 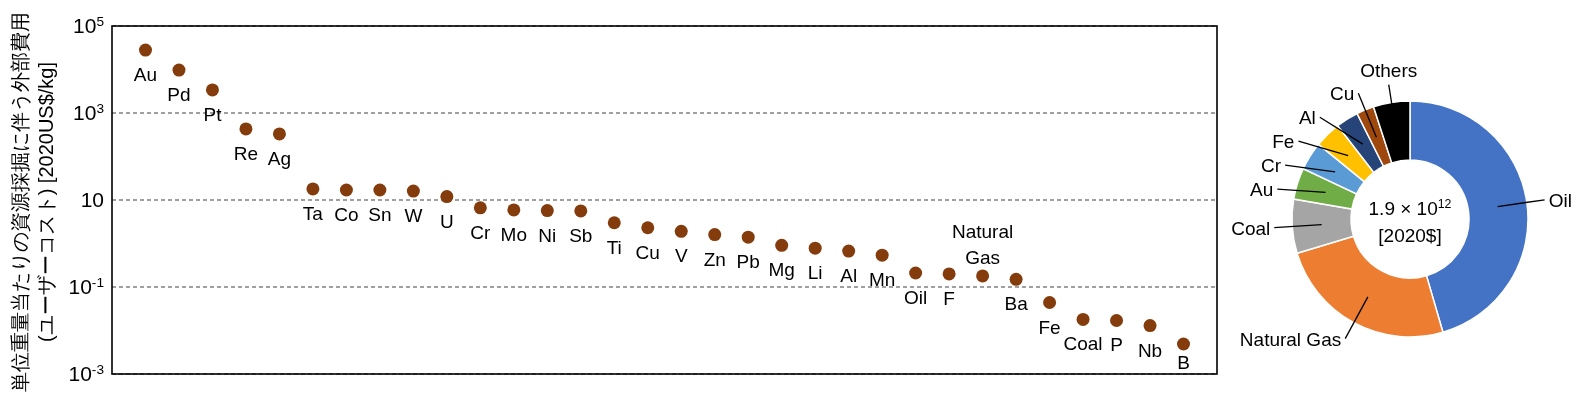 I want to click on x-tick-label: Ni, so click(x=547, y=235).